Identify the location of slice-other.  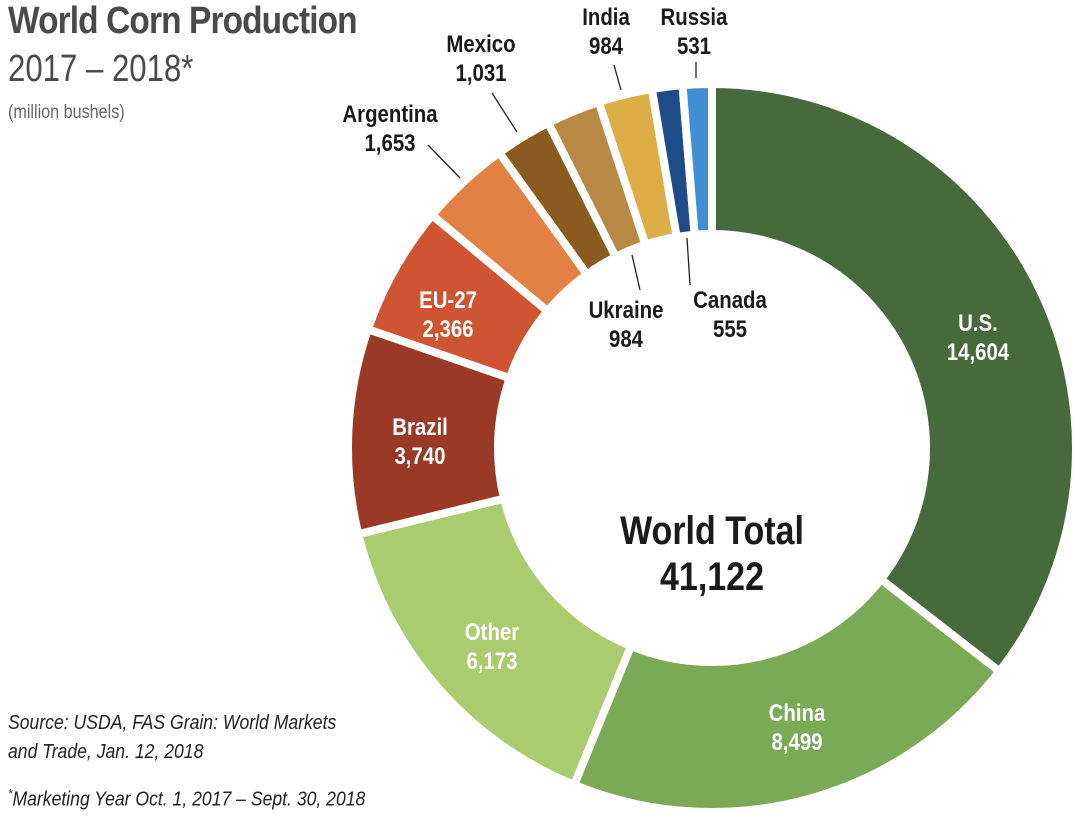
(495, 642).